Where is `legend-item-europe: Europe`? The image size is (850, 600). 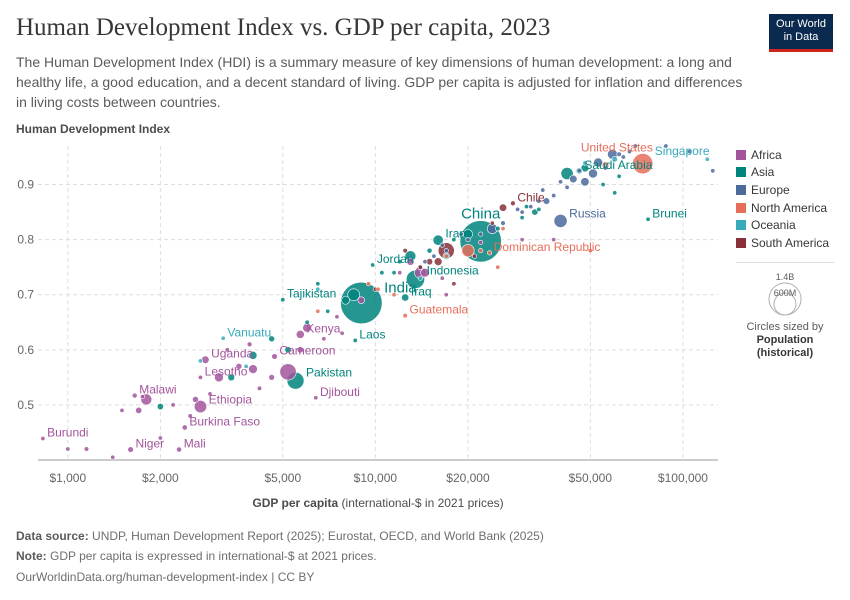
legend-item-europe: Europe is located at coordinates (791, 190).